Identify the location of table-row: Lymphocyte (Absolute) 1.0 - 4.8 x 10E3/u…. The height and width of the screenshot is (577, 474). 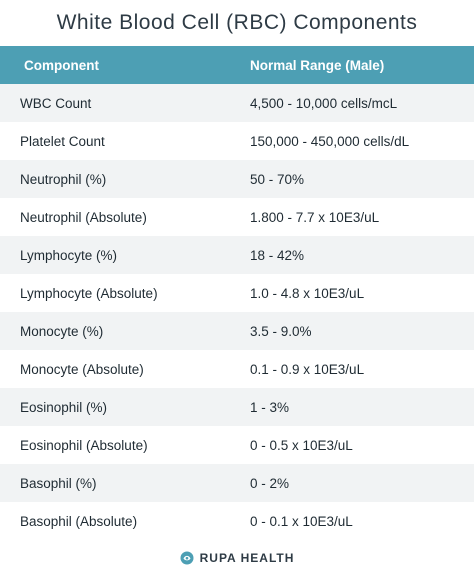
(237, 293).